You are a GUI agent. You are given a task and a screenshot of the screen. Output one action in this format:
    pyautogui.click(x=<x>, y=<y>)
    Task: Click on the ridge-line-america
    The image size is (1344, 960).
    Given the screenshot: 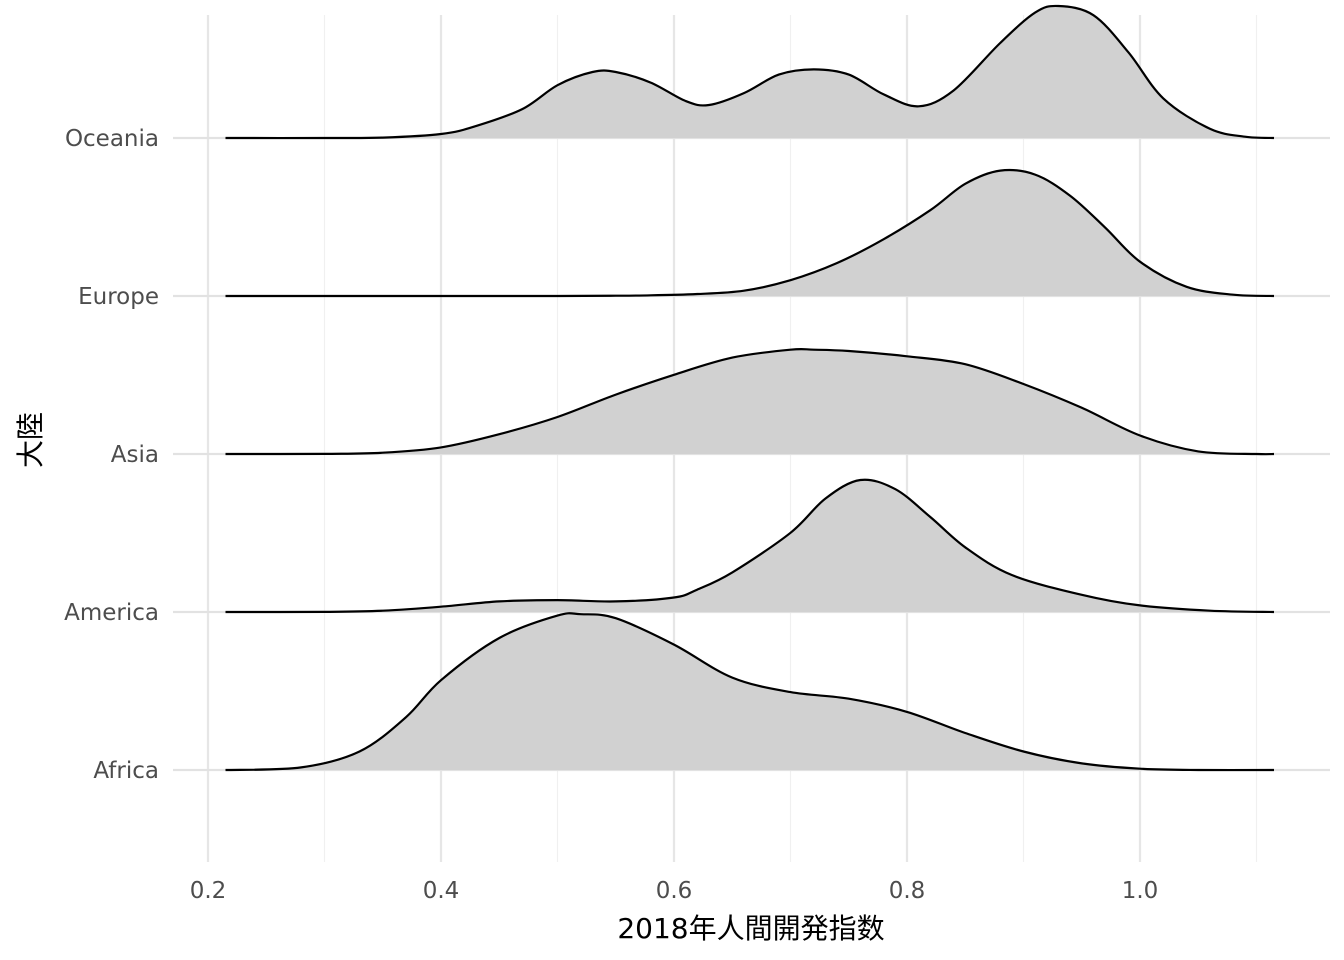 What is the action you would take?
    pyautogui.click(x=750, y=546)
    